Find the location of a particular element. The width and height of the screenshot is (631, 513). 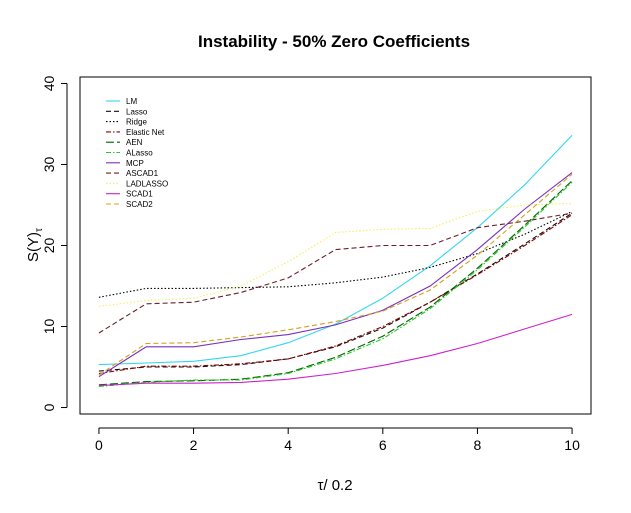

legend-label: ALasso is located at coordinates (139, 153).